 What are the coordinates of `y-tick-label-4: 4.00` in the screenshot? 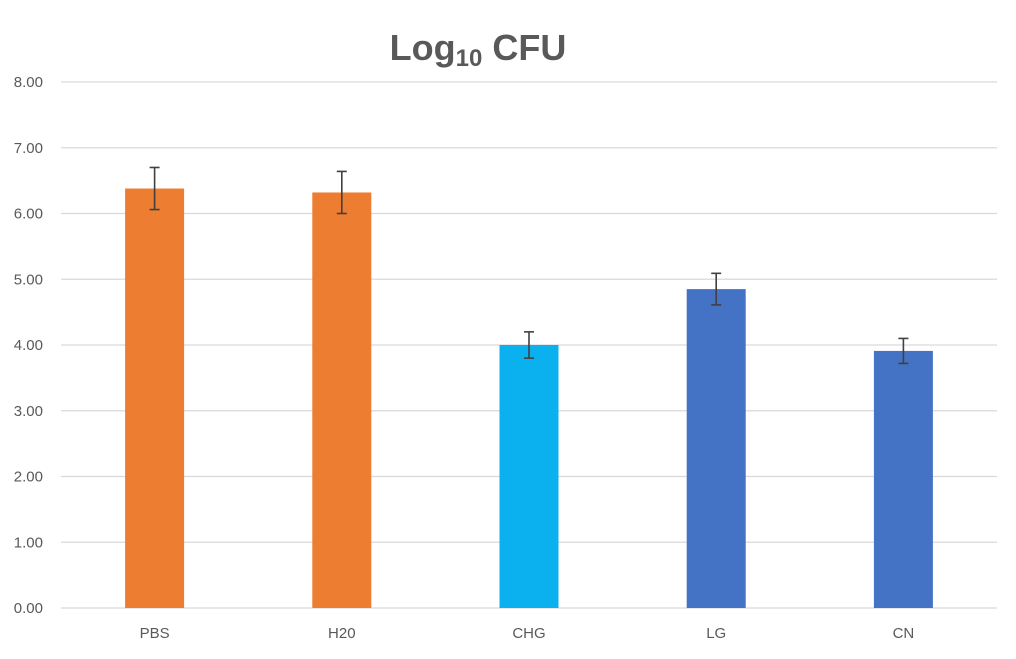 It's located at (28, 345).